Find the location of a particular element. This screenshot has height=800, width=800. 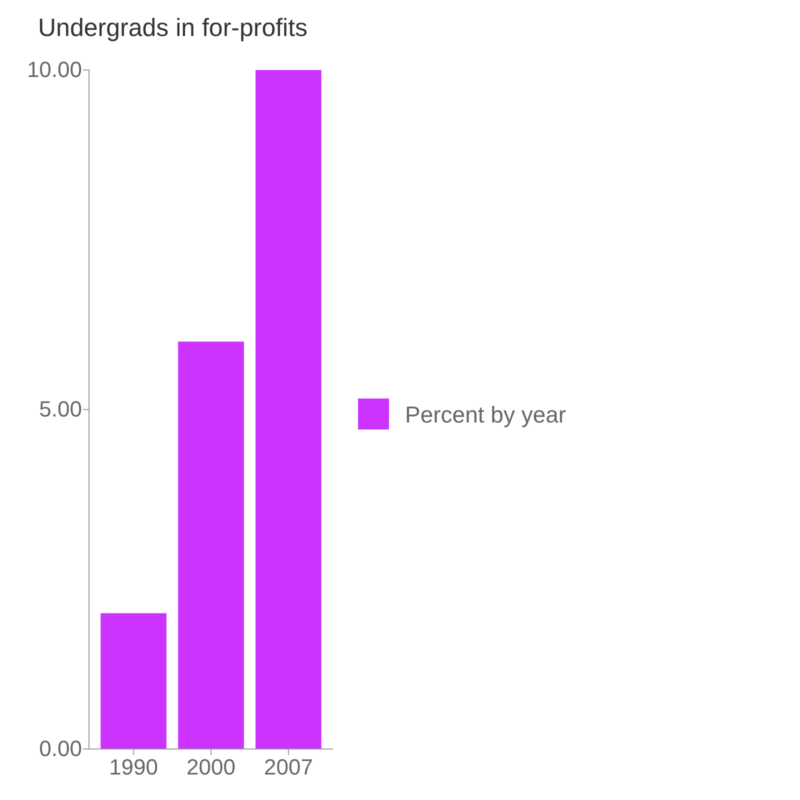

y-tick-label: 0.00 is located at coordinates (60, 749).